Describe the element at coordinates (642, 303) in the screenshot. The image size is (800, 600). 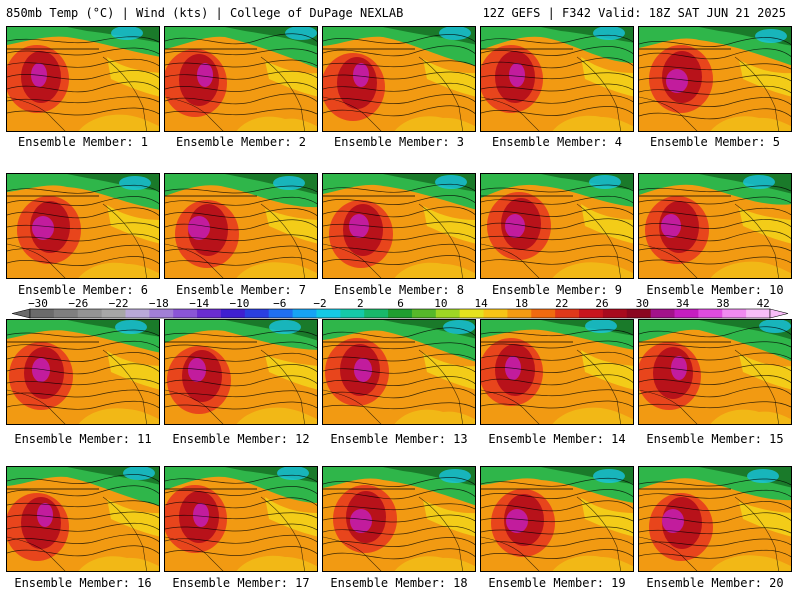
I see `colorbar-tick-label: 30` at that location.